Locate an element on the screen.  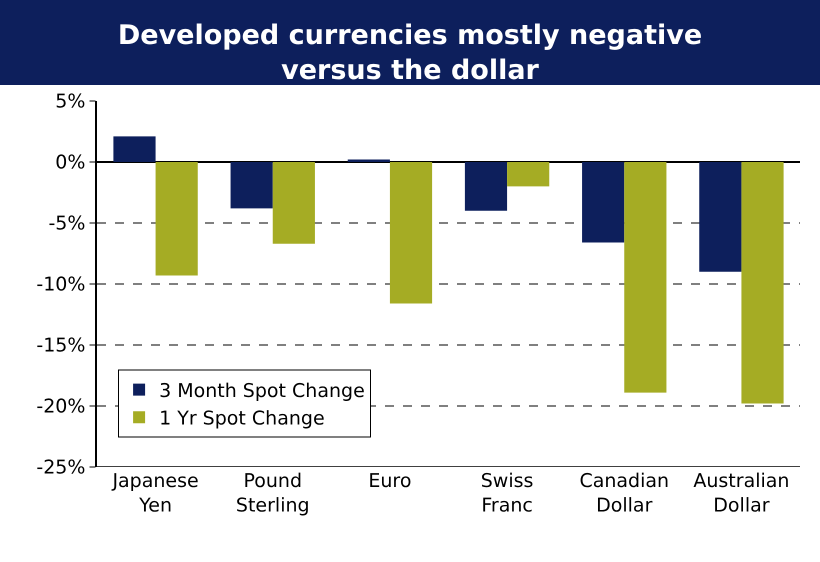
x-tick-label: Canadian Dollar is located at coordinates (624, 493).